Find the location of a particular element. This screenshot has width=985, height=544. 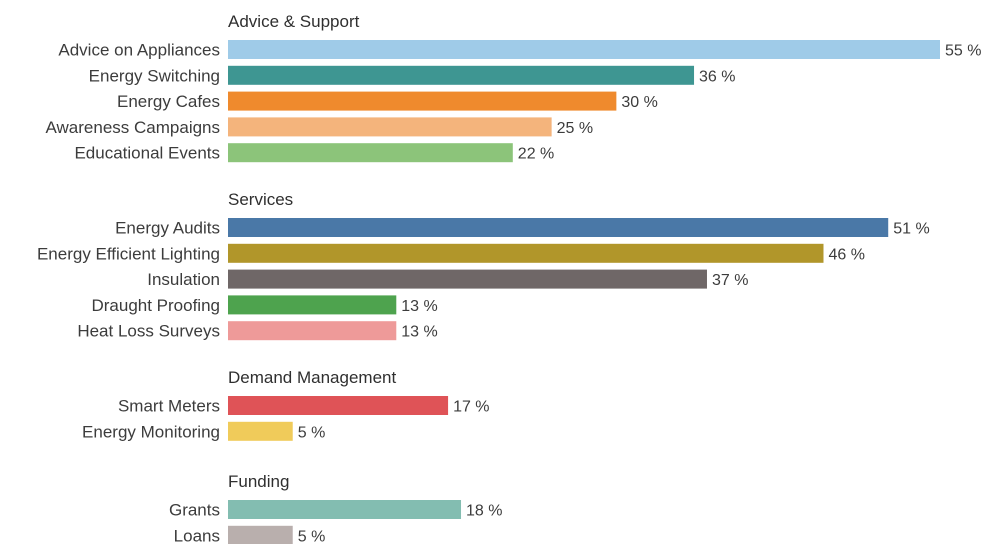

value-label: 37 % is located at coordinates (730, 280).